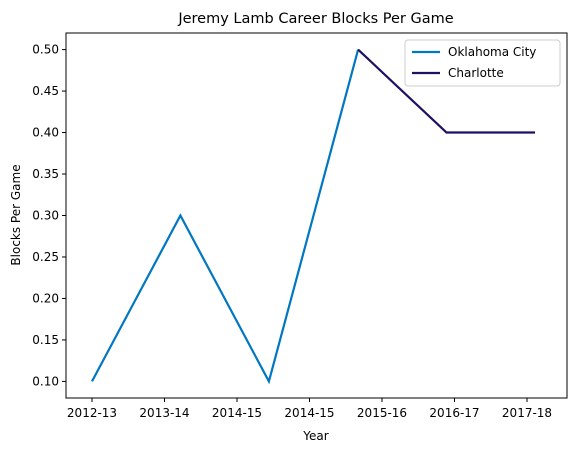 This screenshot has width=579, height=453. What do you see at coordinates (492, 52) in the screenshot?
I see `legend-label: Oklahoma City` at bounding box center [492, 52].